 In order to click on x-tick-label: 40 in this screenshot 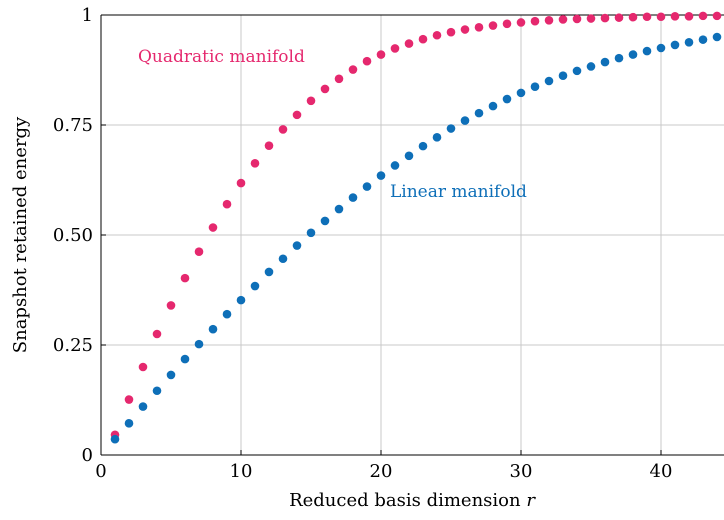, I will do `click(661, 471)`.